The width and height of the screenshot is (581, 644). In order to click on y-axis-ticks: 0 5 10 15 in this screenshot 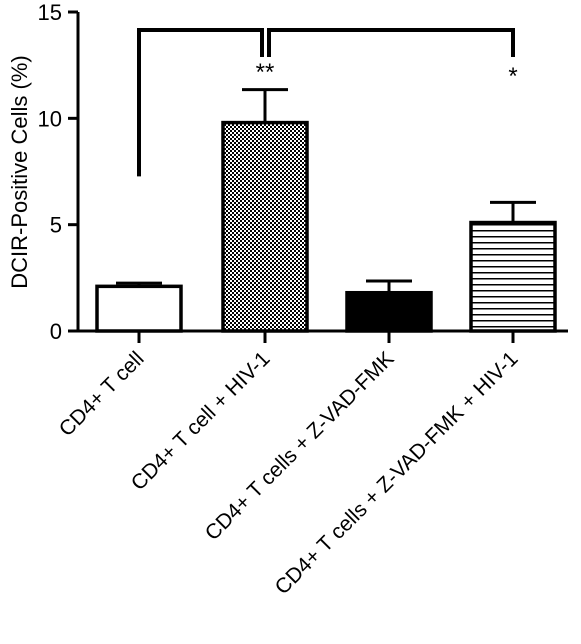, I will do `click(58, 172)`.